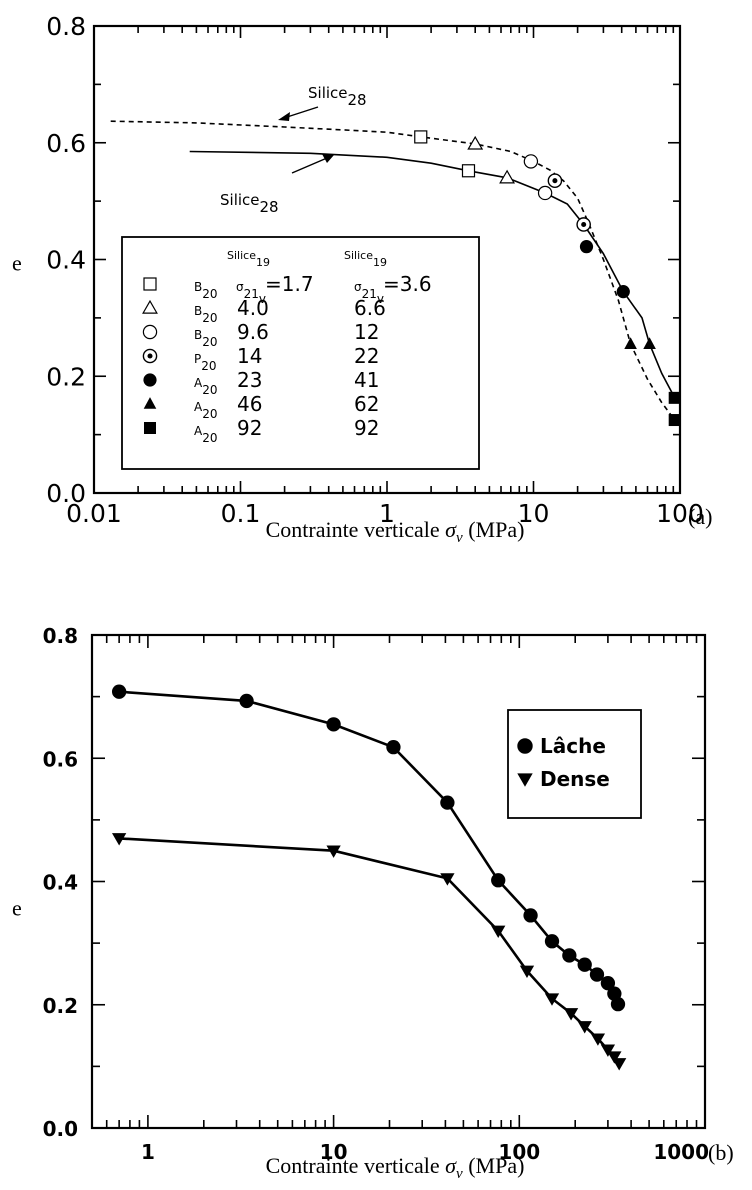 The height and width of the screenshot is (1190, 752). I want to click on x-tick-label-a: 0.1, so click(241, 513).